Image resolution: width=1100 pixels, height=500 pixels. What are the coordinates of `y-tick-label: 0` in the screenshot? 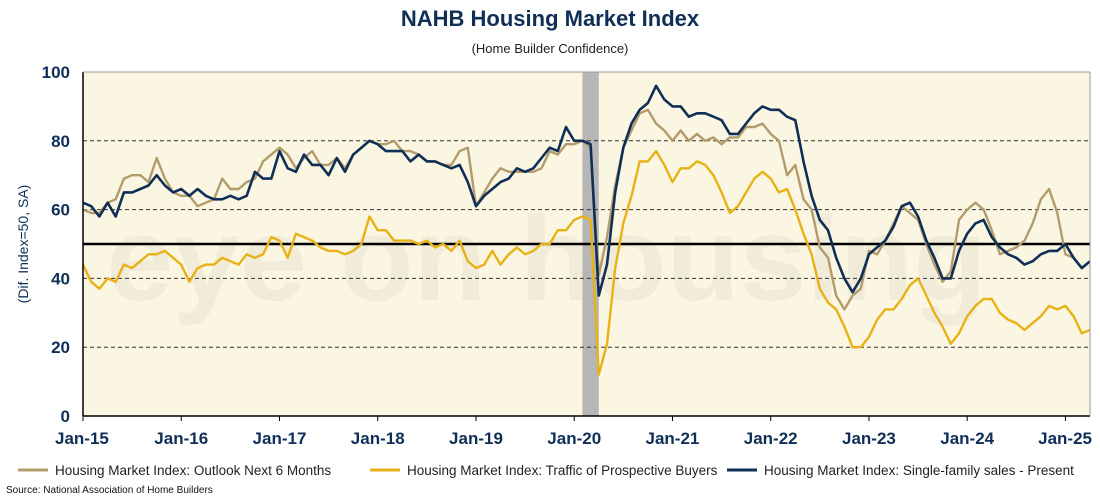 It's located at (65, 416).